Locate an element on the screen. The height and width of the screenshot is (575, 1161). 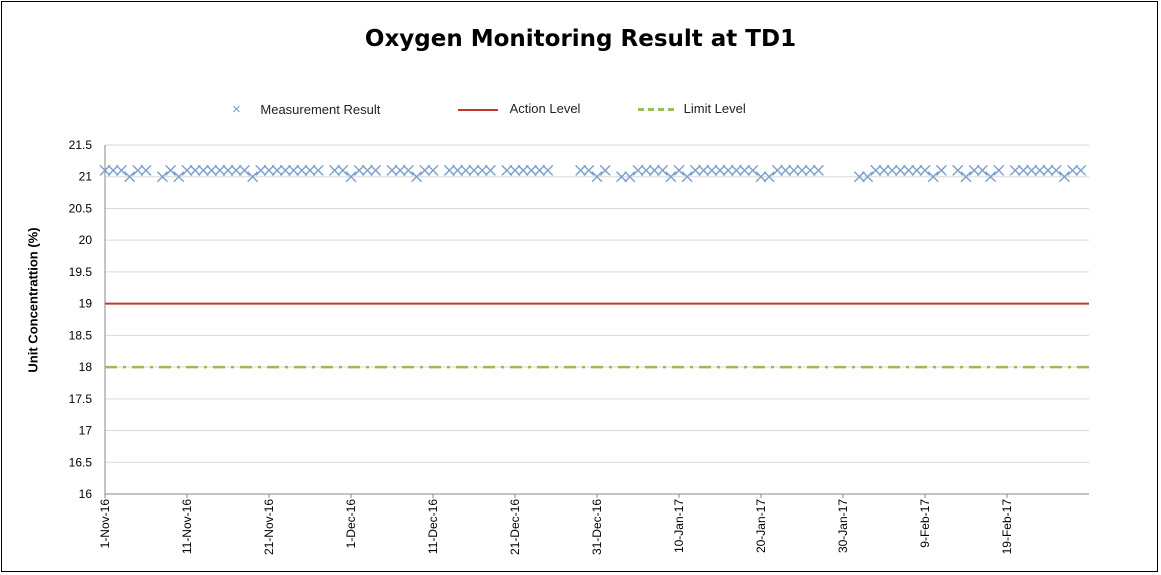
x-tick-label: 11-Nov-16 is located at coordinates (187, 526).